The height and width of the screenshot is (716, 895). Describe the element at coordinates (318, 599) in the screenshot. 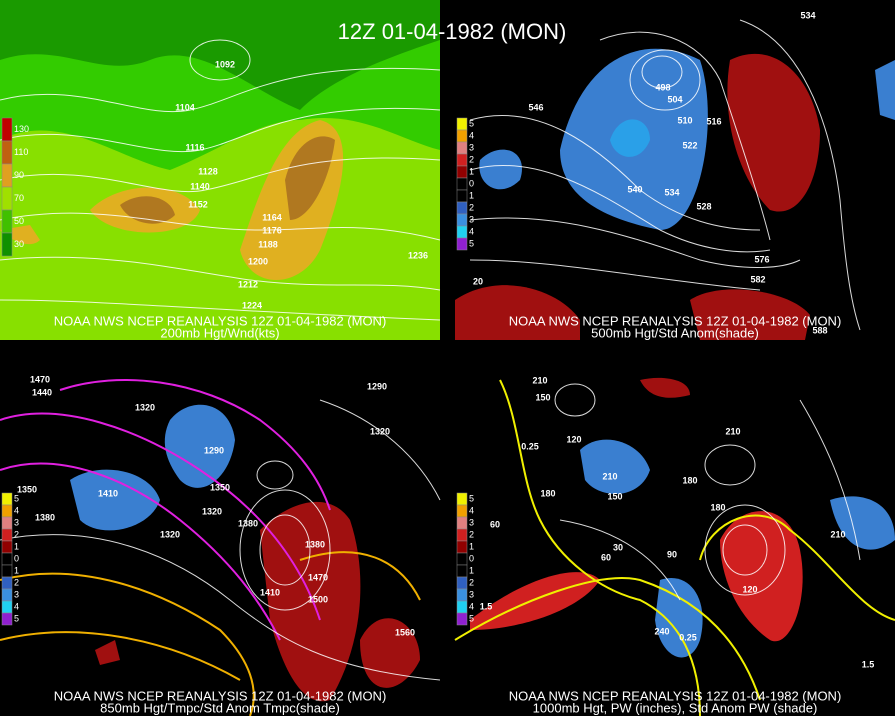

I see `contour-label: 1500` at that location.